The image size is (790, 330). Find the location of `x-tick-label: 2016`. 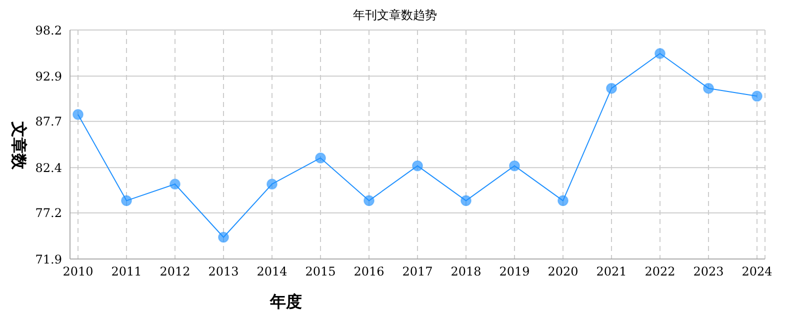

x-tick-label: 2016 is located at coordinates (369, 271).